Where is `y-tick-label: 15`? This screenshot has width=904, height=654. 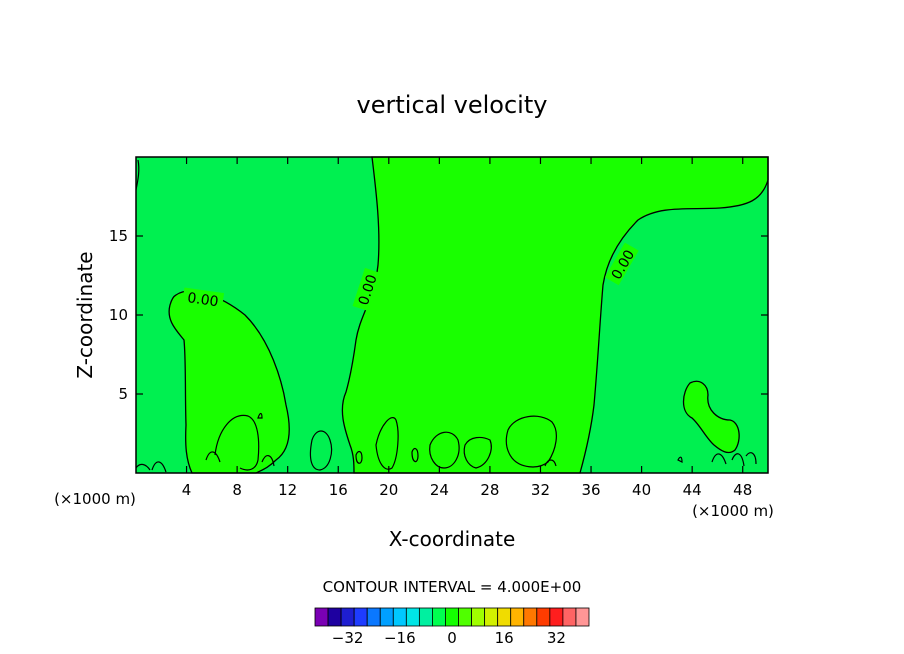
y-tick-label: 15 is located at coordinates (118, 236).